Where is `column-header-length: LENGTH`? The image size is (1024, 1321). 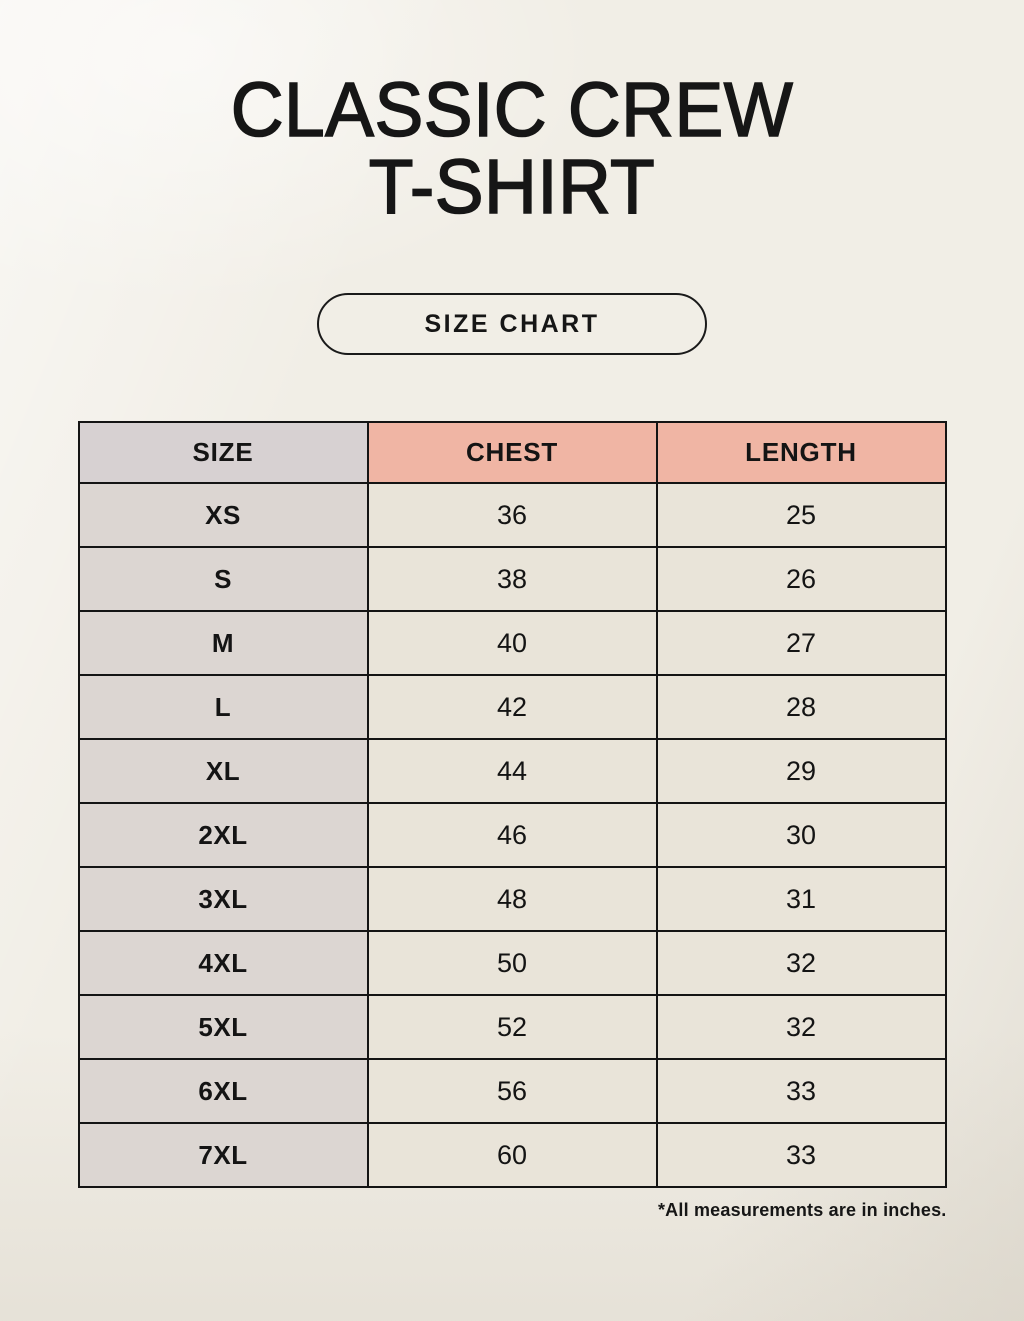 column-header-length: LENGTH is located at coordinates (801, 452).